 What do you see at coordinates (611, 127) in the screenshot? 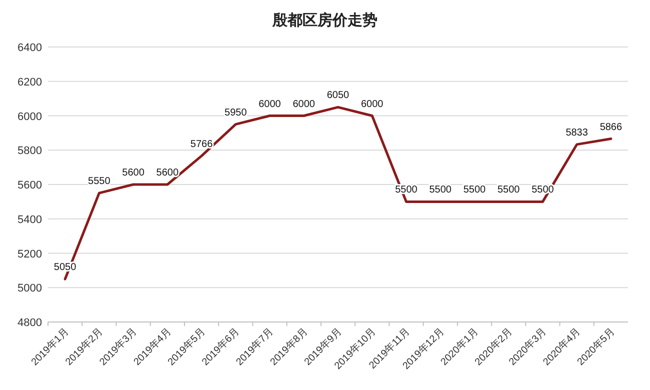
I see `data-label: 5866` at bounding box center [611, 127].